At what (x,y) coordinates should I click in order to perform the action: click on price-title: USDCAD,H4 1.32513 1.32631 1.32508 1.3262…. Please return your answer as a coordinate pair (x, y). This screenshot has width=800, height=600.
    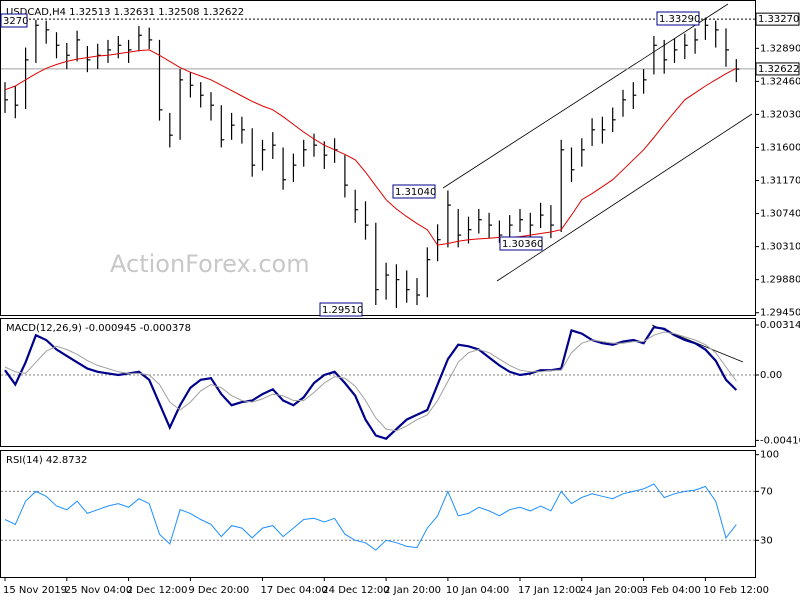
    Looking at the image, I should click on (125, 12).